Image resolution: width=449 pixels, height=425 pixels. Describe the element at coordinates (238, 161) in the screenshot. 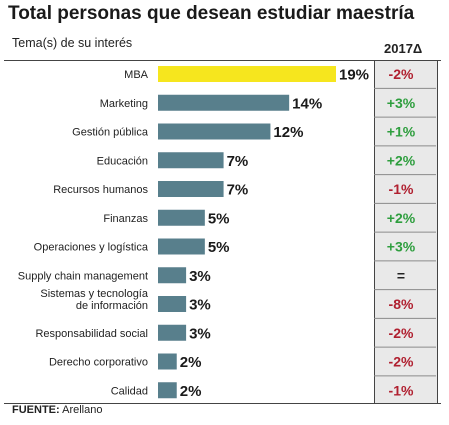

I see `value-label-3: 7%` at that location.